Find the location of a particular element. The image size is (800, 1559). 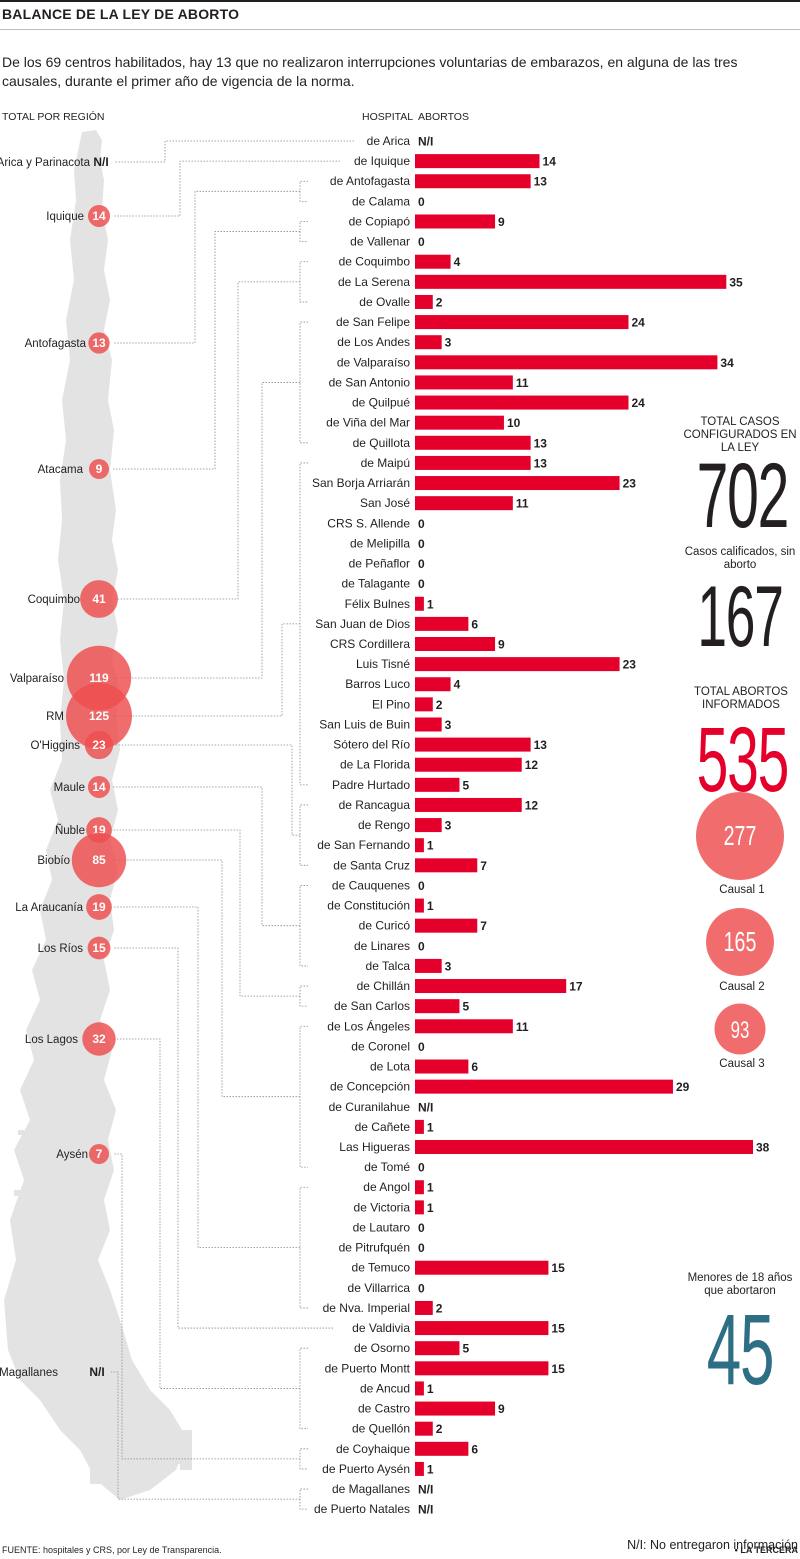

region-value-label: 9 is located at coordinates (99, 469).